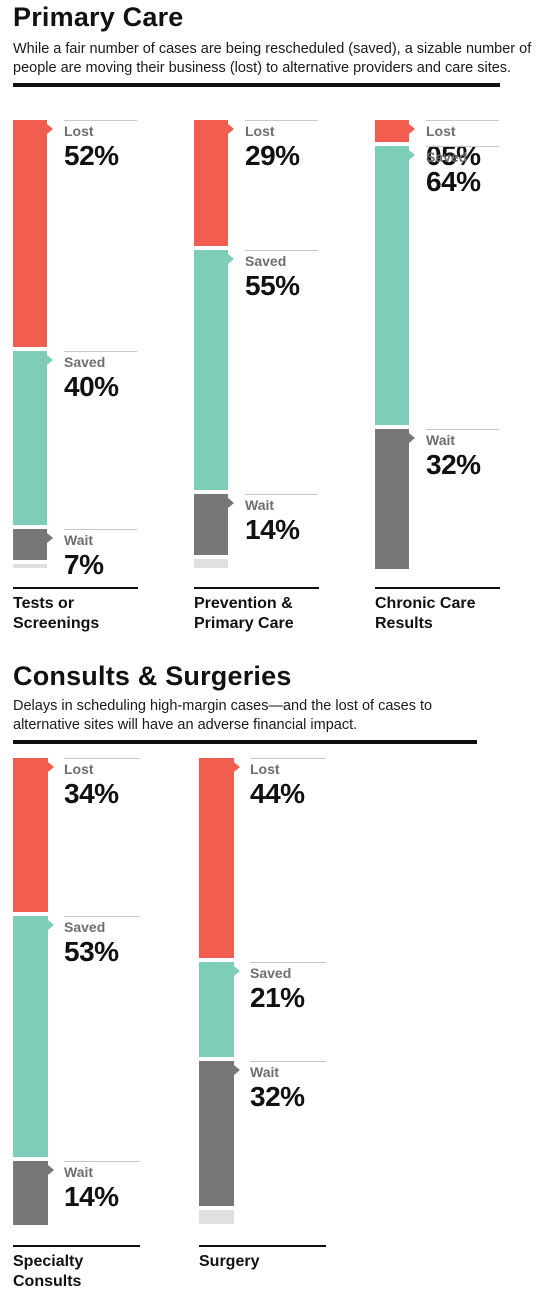  Describe the element at coordinates (152, 676) in the screenshot. I see `section-title-consults-surgeries: Consults & Surgeries` at that location.